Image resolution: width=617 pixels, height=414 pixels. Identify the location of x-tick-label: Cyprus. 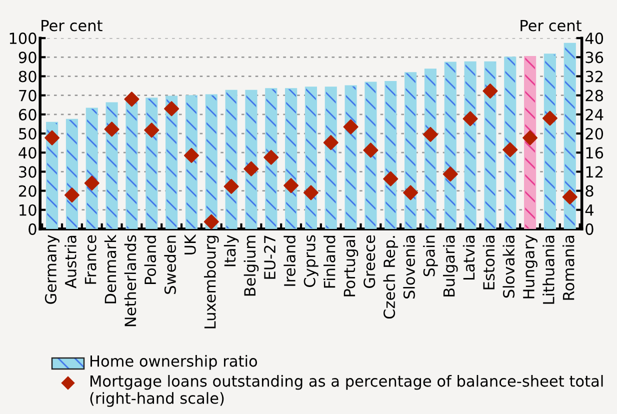
(311, 261).